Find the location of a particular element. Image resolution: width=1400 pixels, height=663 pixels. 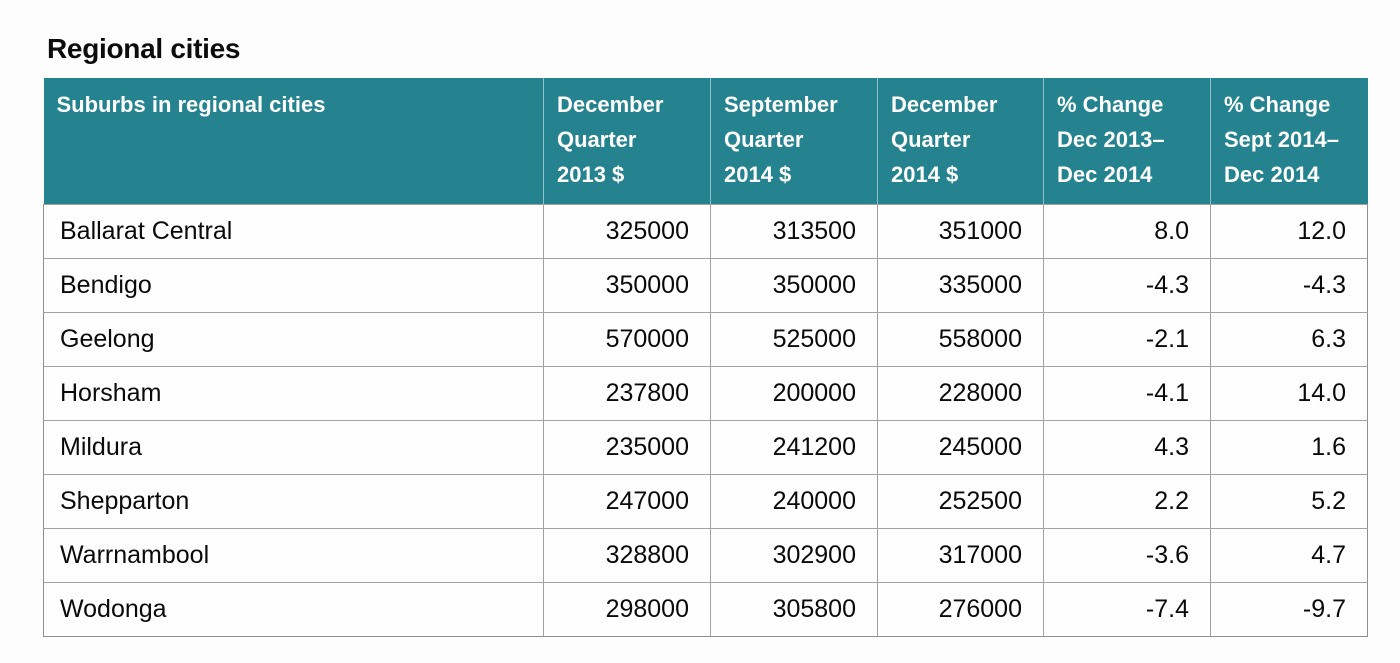

dec-2013-cell: 350000 is located at coordinates (627, 285).